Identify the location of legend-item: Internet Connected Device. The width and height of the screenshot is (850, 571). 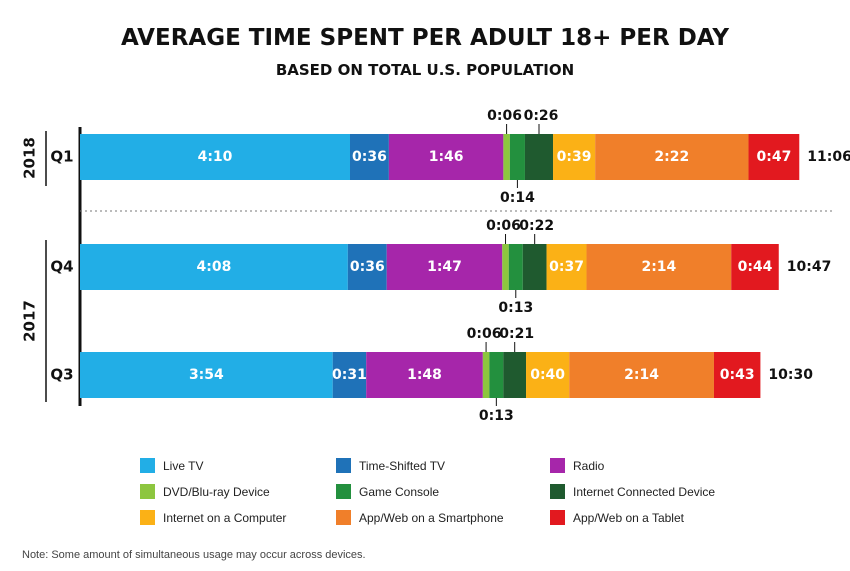
(632, 491).